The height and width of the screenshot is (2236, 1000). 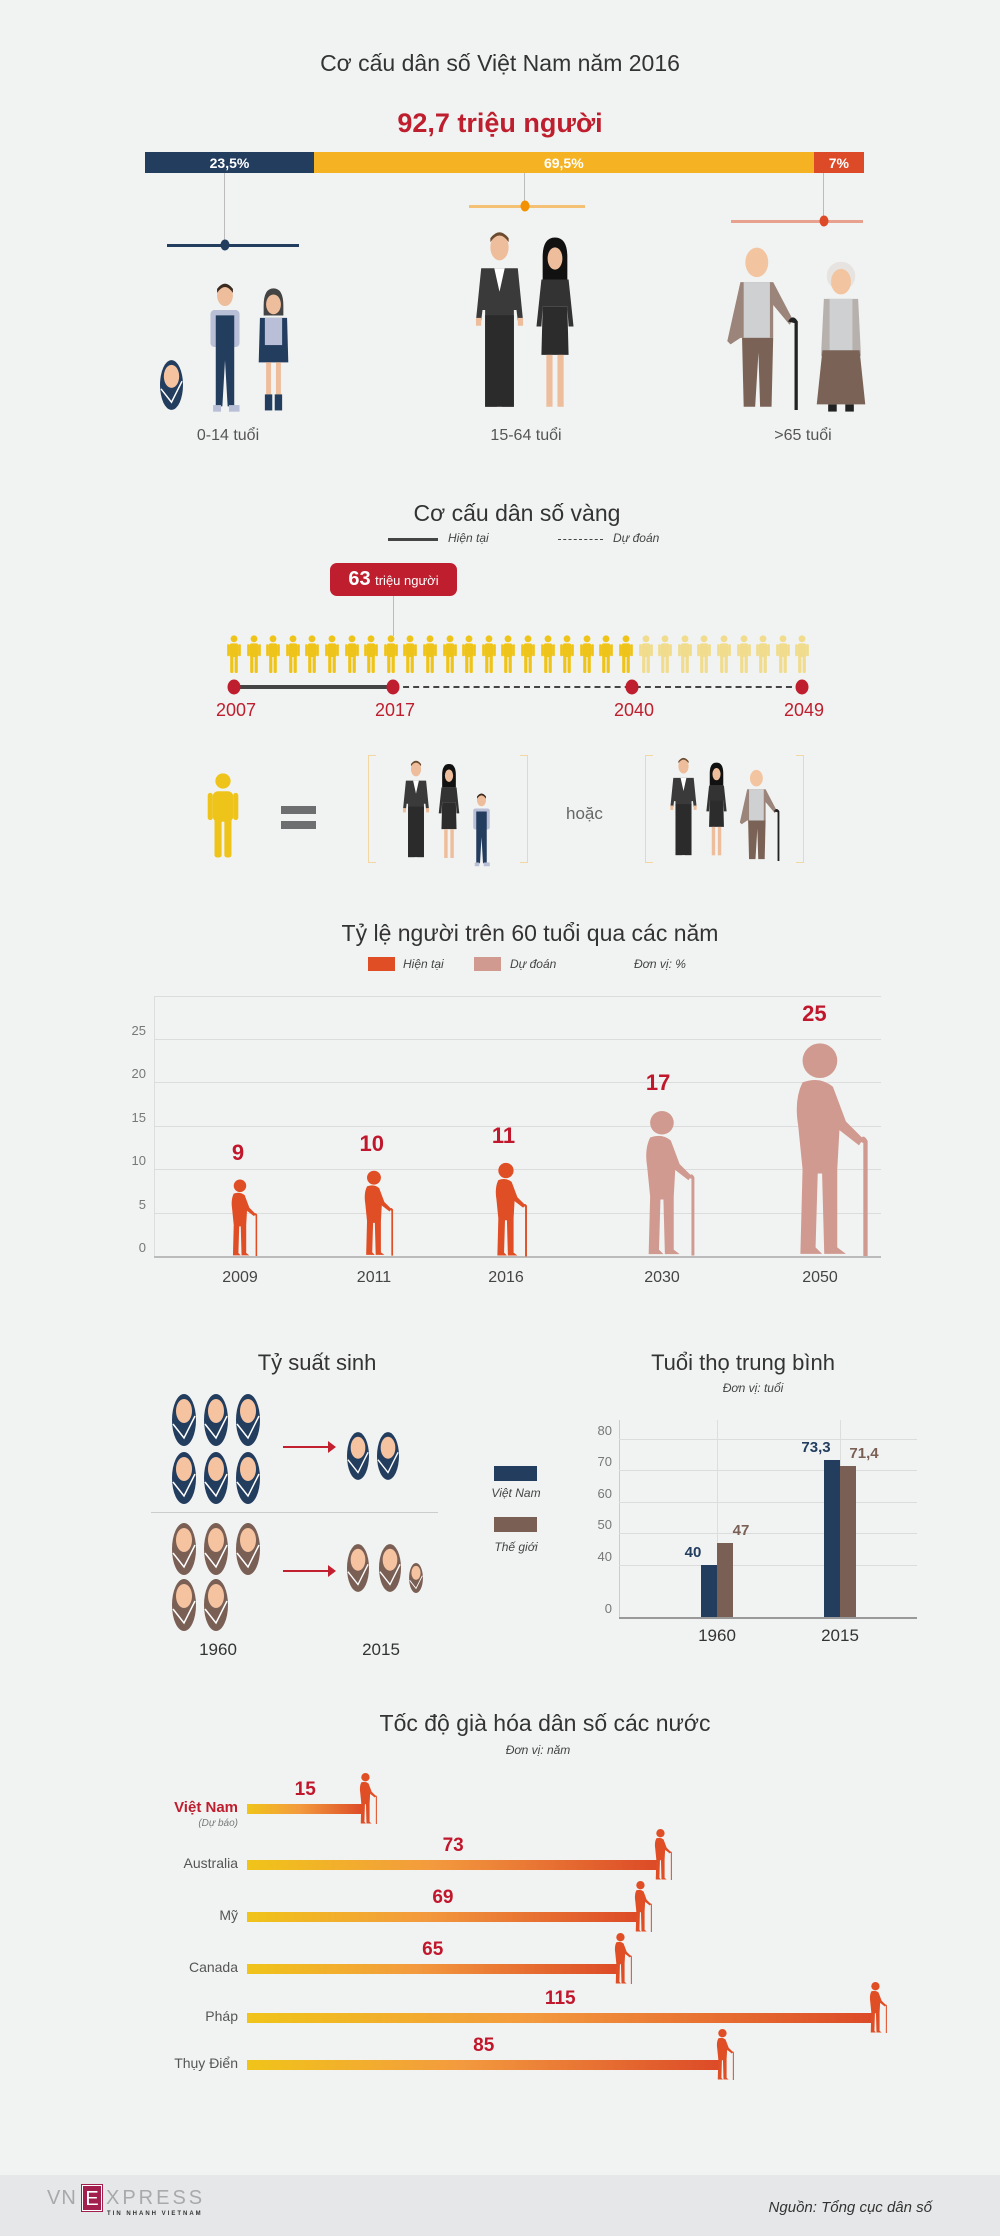 What do you see at coordinates (560, 2018) in the screenshot?
I see `aging-bar-Pháp` at bounding box center [560, 2018].